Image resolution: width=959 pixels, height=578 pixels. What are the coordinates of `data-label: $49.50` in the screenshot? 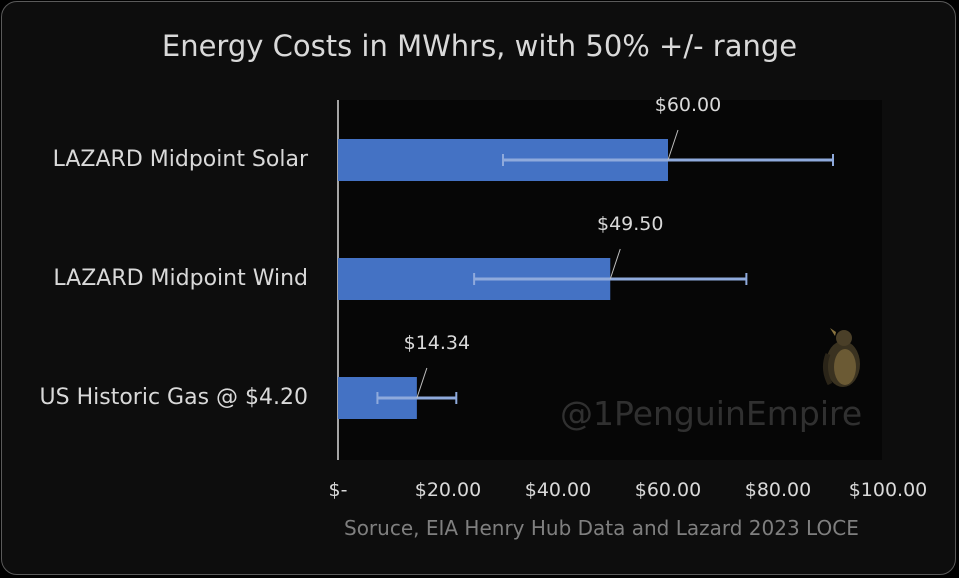 It's located at (630, 224).